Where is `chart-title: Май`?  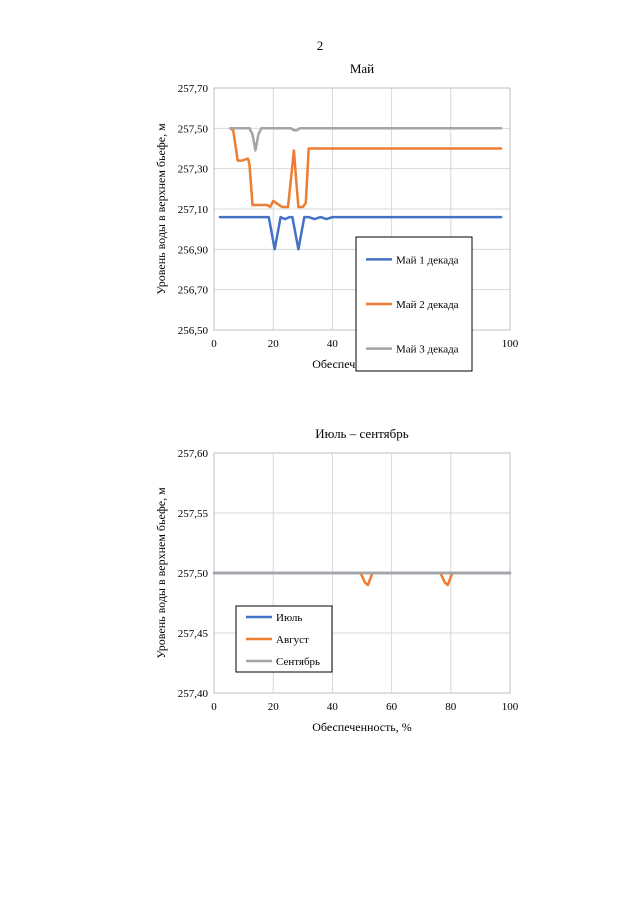 chart-title: Май is located at coordinates (362, 68).